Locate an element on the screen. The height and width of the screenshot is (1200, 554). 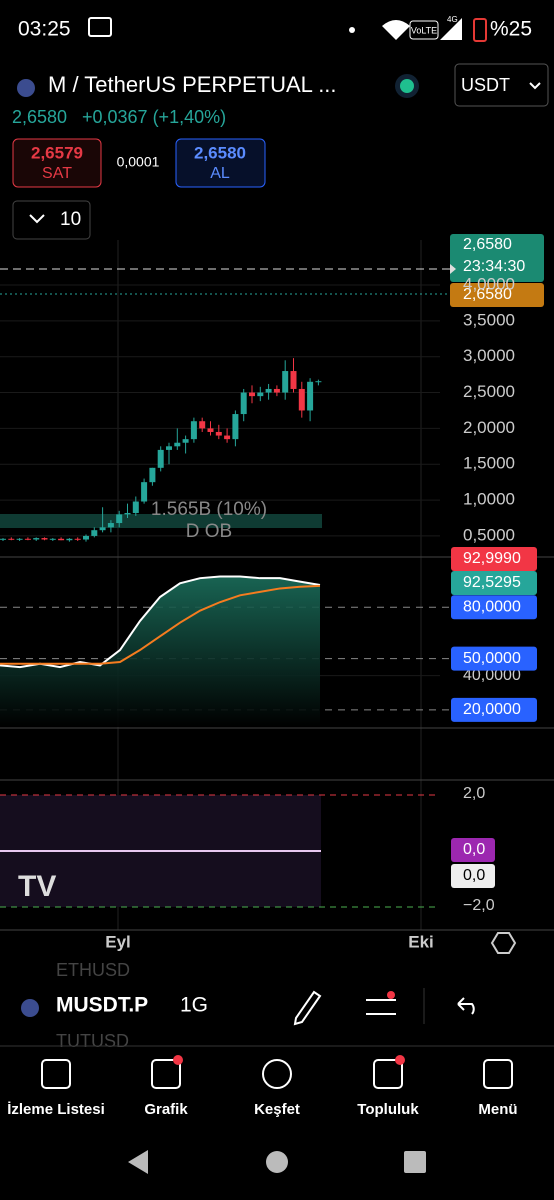
value-tag is located at coordinates (494, 583).